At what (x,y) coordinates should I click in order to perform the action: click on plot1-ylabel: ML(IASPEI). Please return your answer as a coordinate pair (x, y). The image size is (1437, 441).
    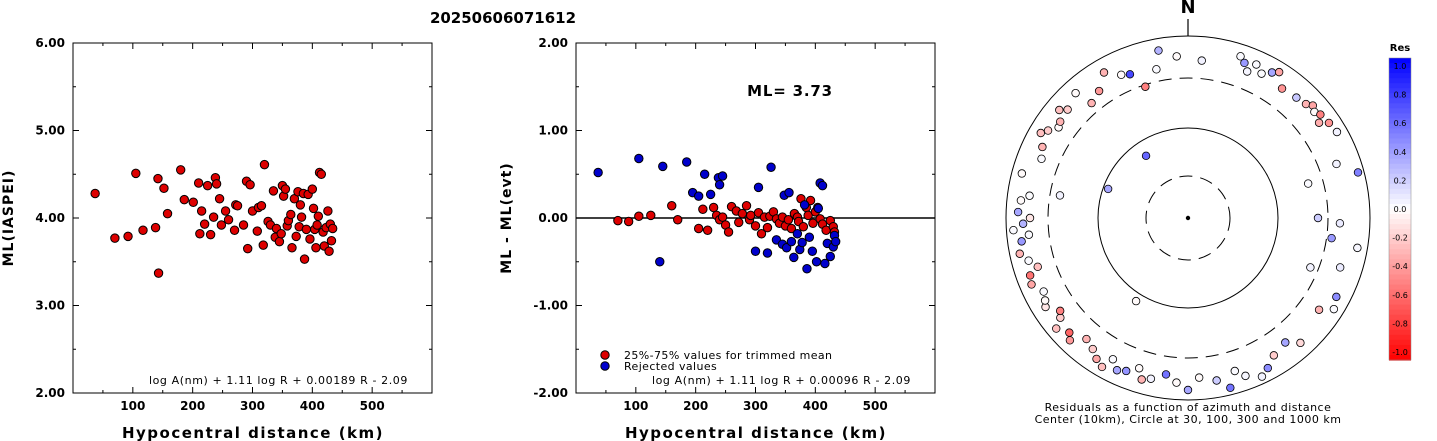
    Looking at the image, I should click on (9, 218).